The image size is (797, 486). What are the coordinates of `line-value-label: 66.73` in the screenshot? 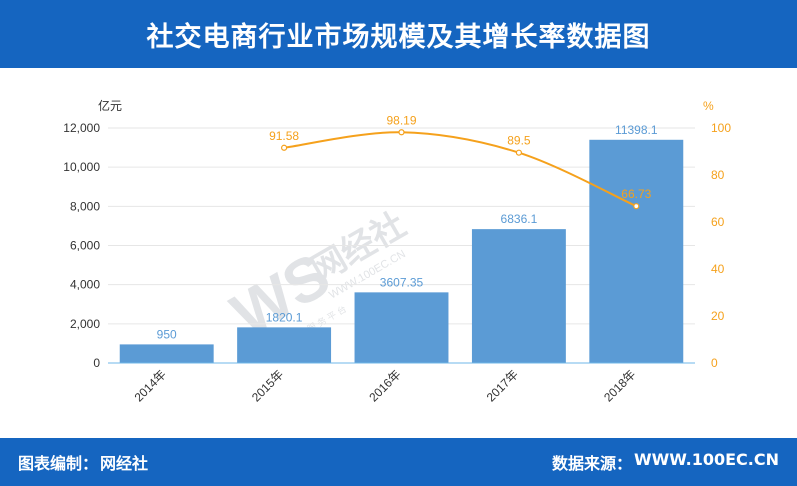 It's located at (636, 194).